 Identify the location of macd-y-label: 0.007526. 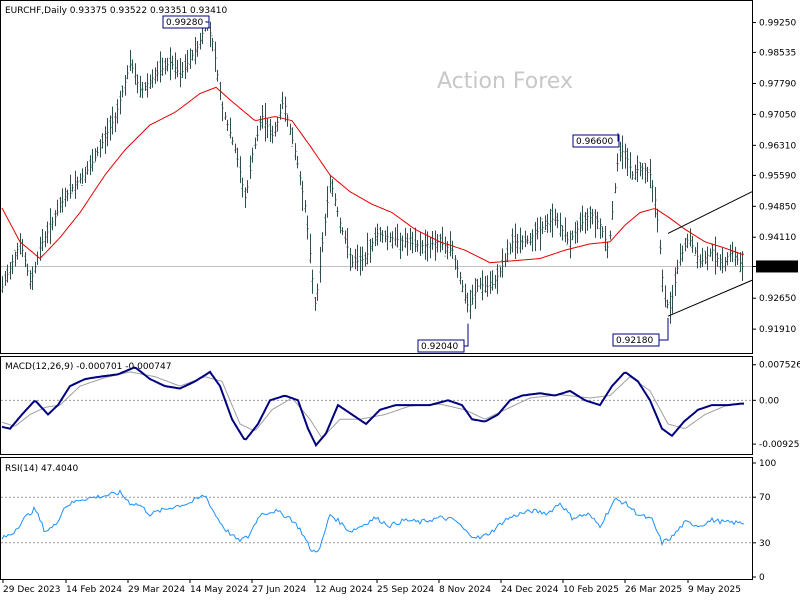
(779, 366).